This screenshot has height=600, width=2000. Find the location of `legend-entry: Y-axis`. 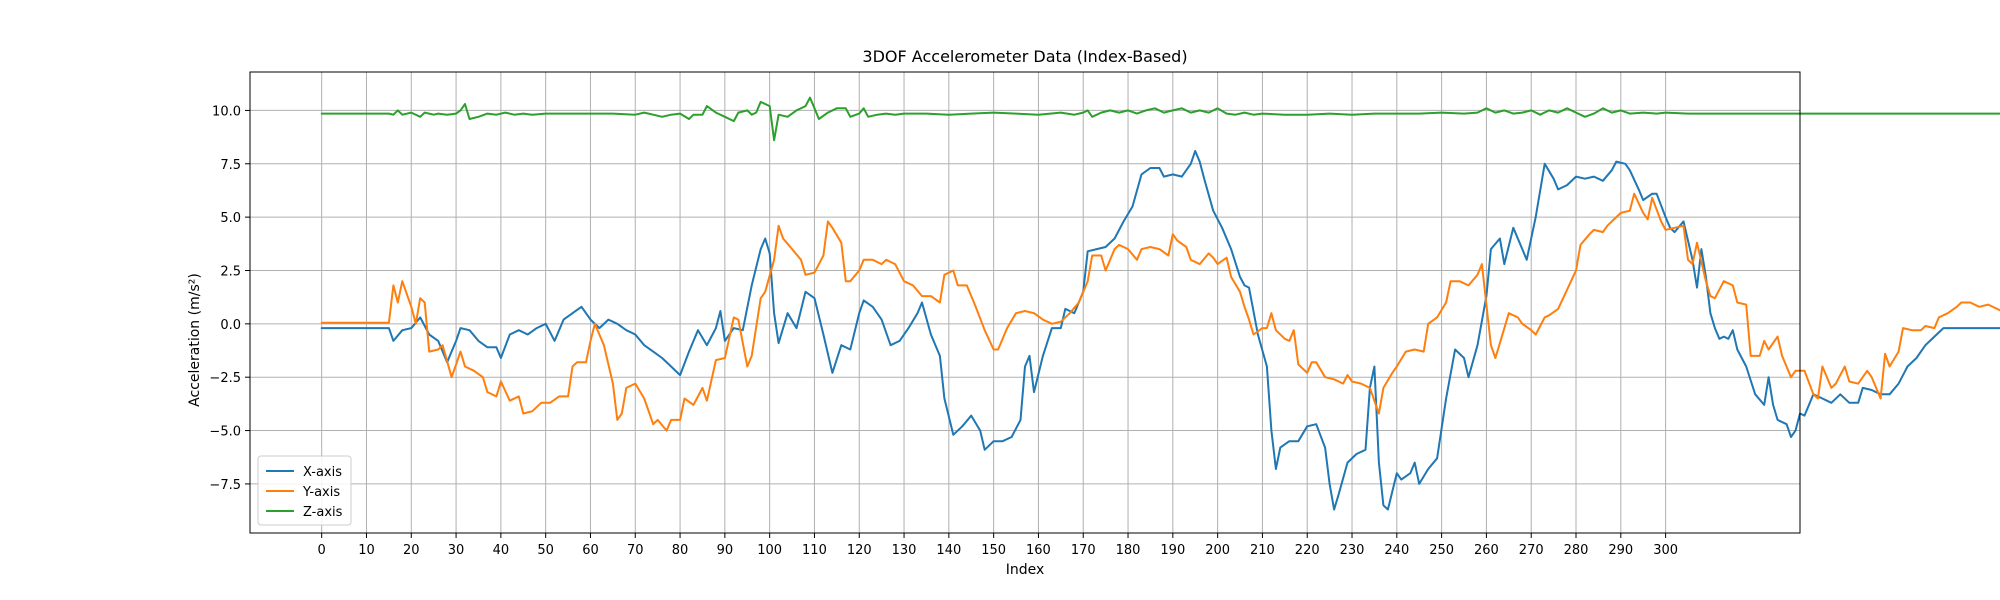

legend-entry: Y-axis is located at coordinates (321, 492).